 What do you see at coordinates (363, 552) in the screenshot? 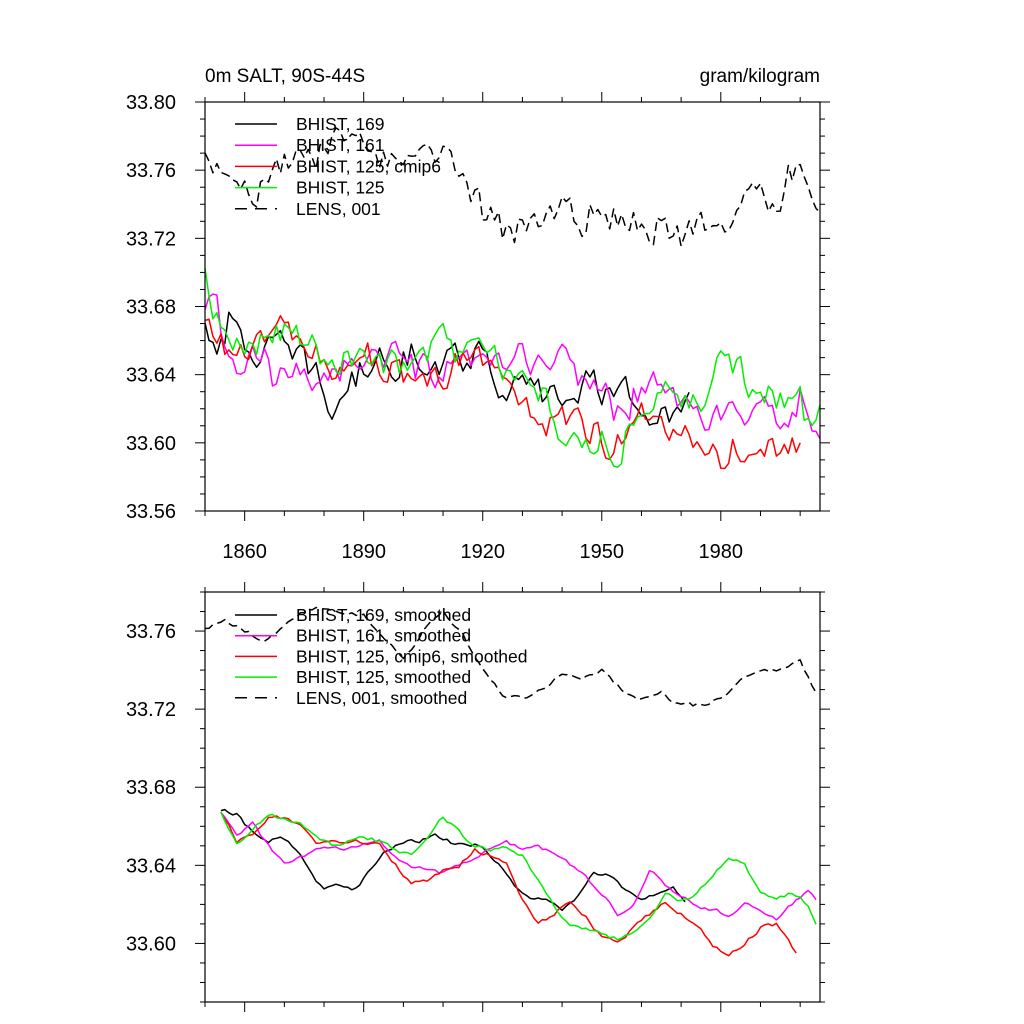
I see `x-tick-label: 1890` at bounding box center [363, 552].